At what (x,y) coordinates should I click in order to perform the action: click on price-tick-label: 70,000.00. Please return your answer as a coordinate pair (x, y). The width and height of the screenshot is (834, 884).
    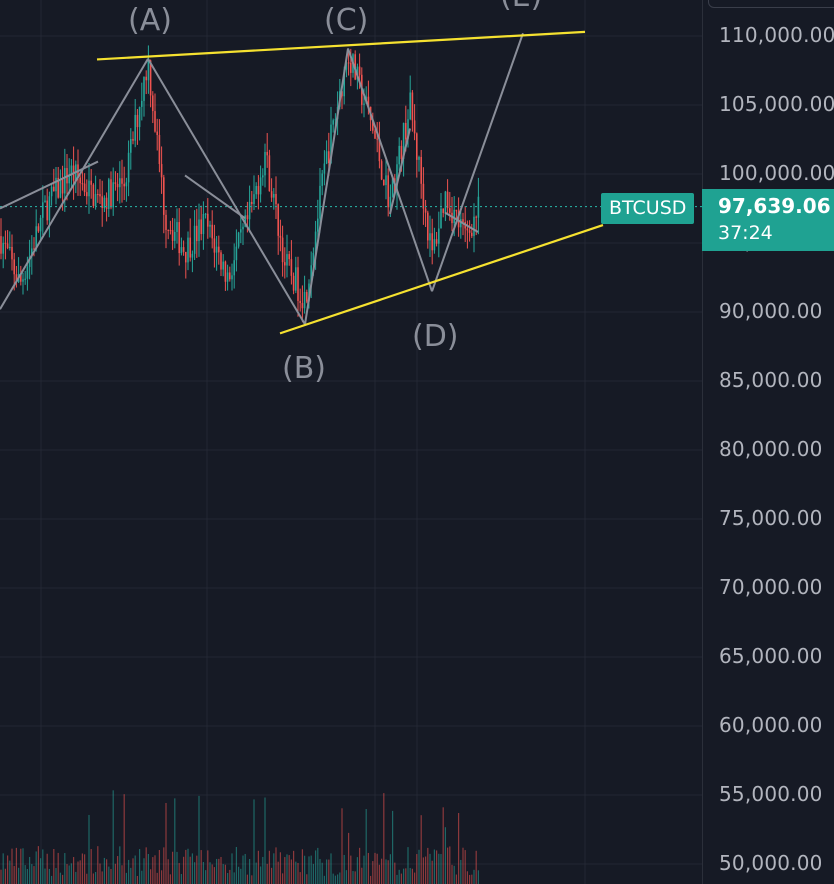
    Looking at the image, I should click on (771, 587).